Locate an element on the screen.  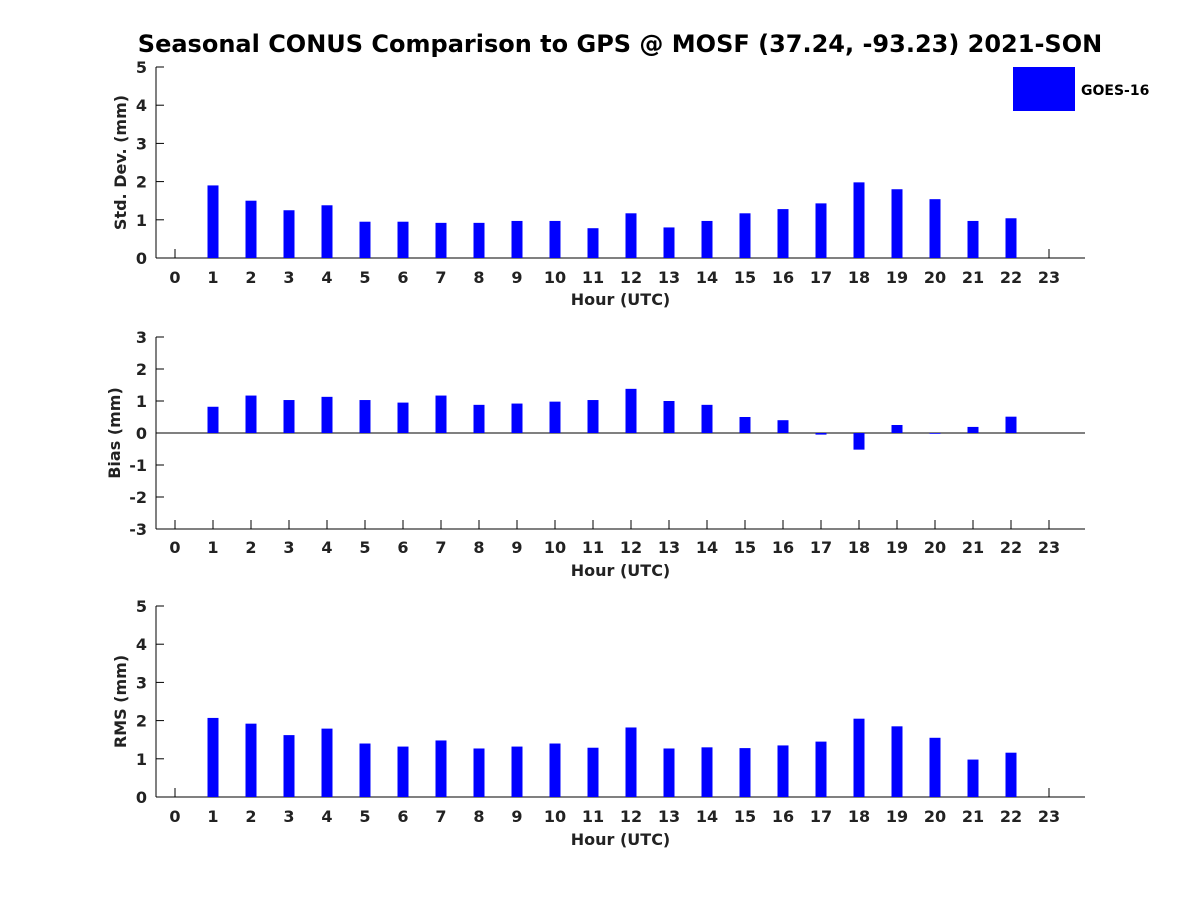
x-tick-label: 1 is located at coordinates (212, 547).